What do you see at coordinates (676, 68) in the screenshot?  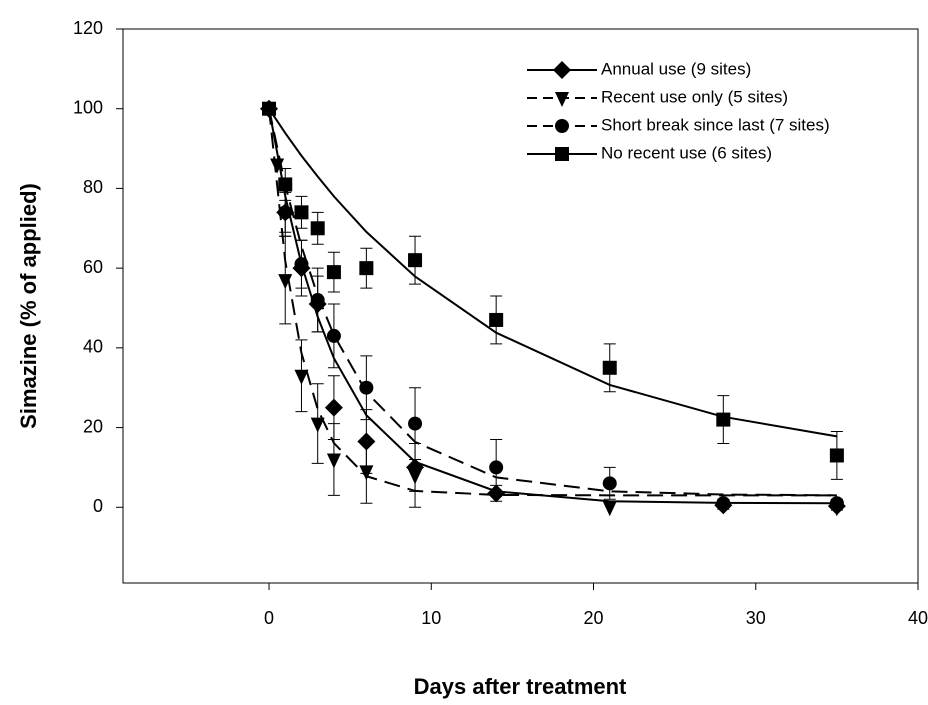 I see `legend-label: Annual use (9 sites)` at bounding box center [676, 68].